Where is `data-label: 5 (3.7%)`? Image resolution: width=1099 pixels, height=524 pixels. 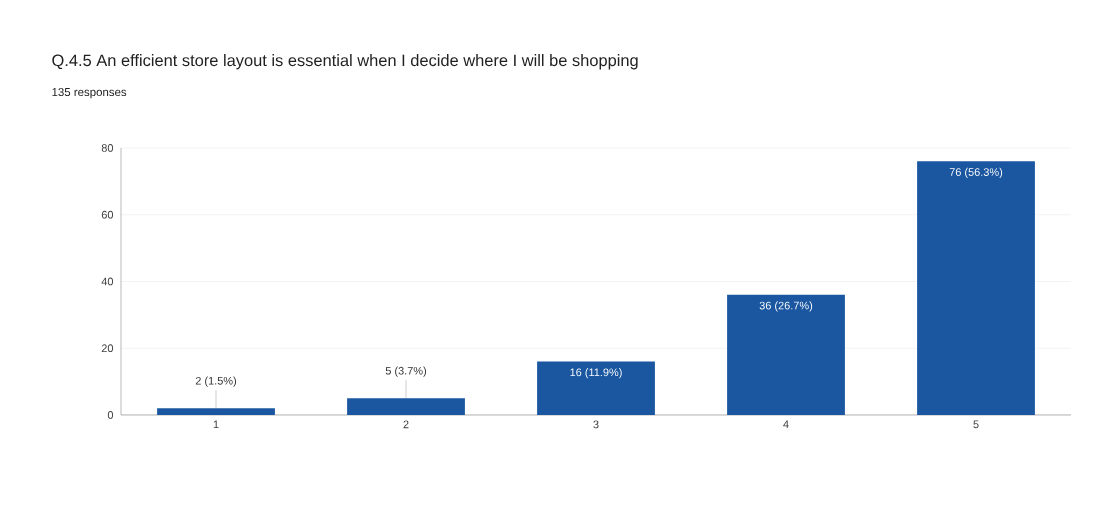 data-label: 5 (3.7%) is located at coordinates (406, 371).